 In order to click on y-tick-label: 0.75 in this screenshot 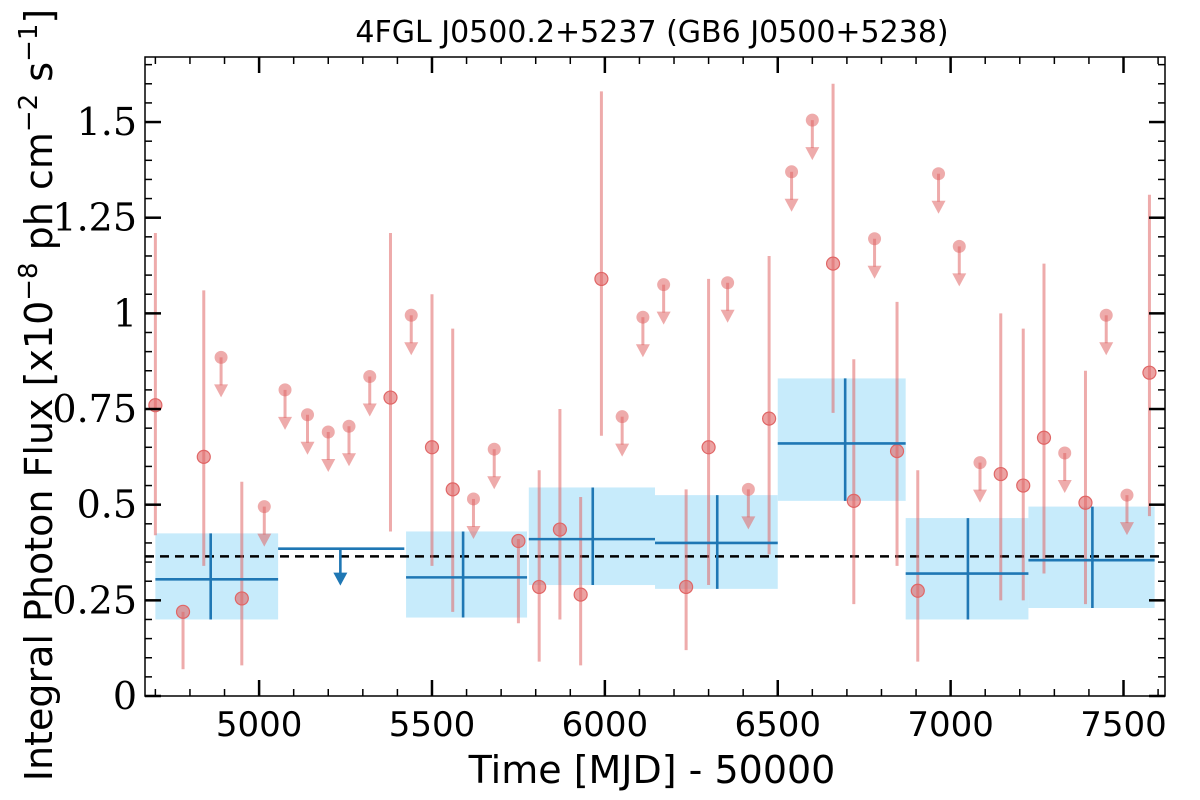, I will do `click(94, 409)`.